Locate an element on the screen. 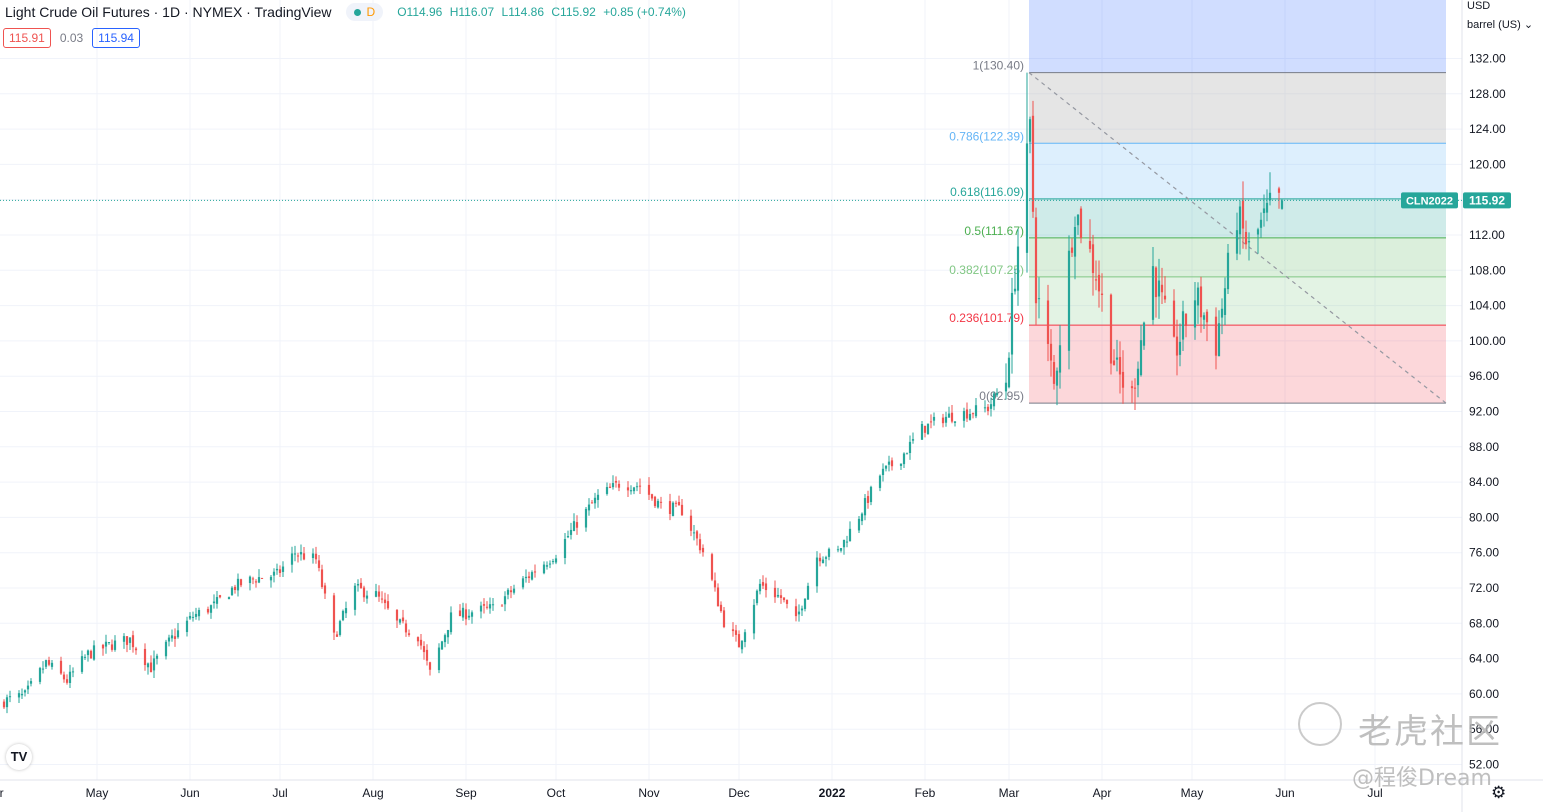 This screenshot has width=1543, height=812. currency-selector: USD is located at coordinates (1478, 6).